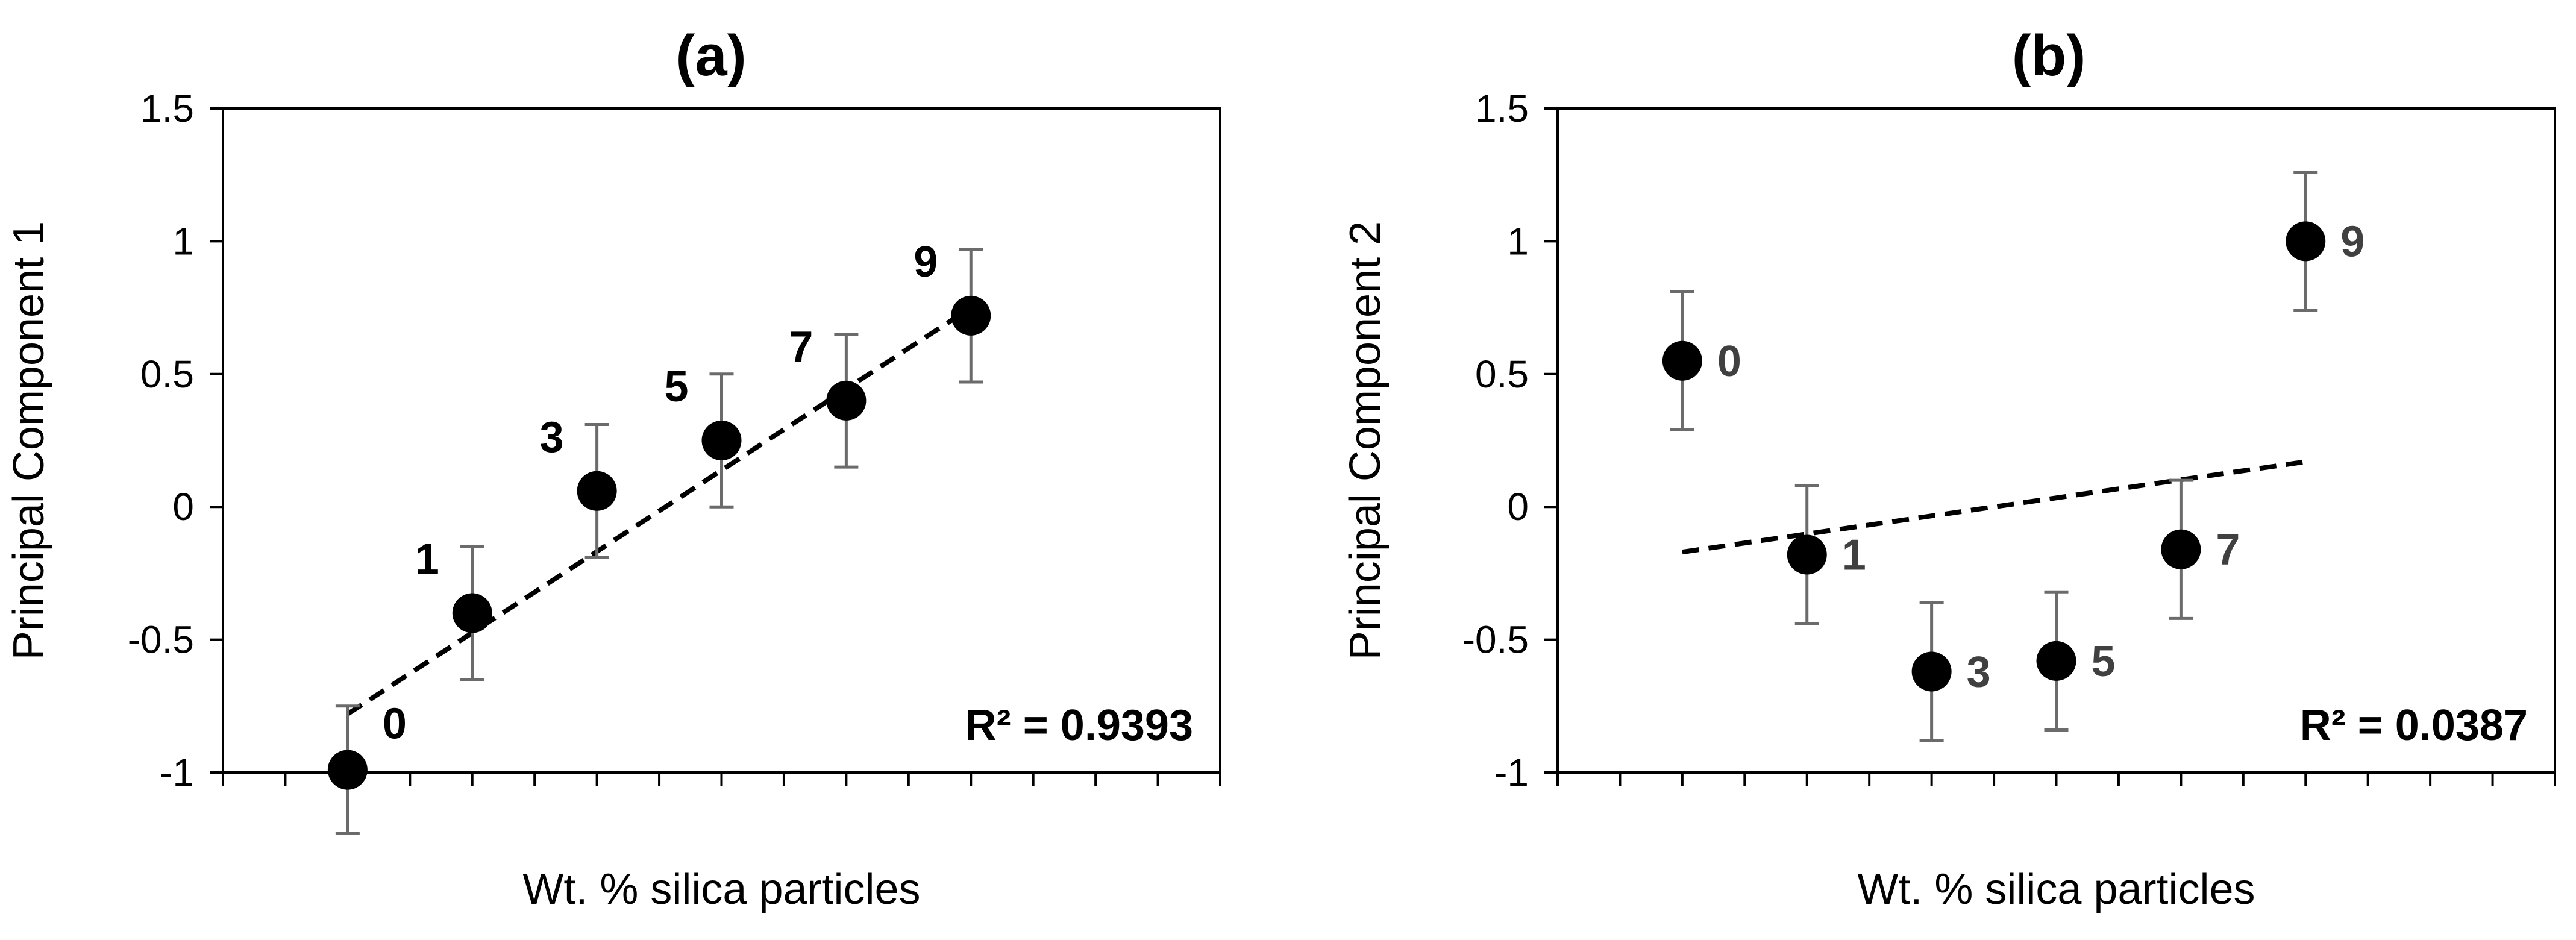 Image resolution: width=2576 pixels, height=940 pixels. Describe the element at coordinates (710, 56) in the screenshot. I see `chart-title: (a)` at that location.